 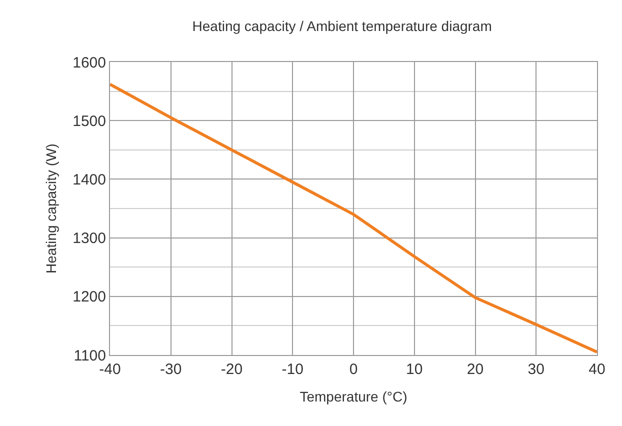 What do you see at coordinates (536, 369) in the screenshot?
I see `x-tick-label: 30` at bounding box center [536, 369].